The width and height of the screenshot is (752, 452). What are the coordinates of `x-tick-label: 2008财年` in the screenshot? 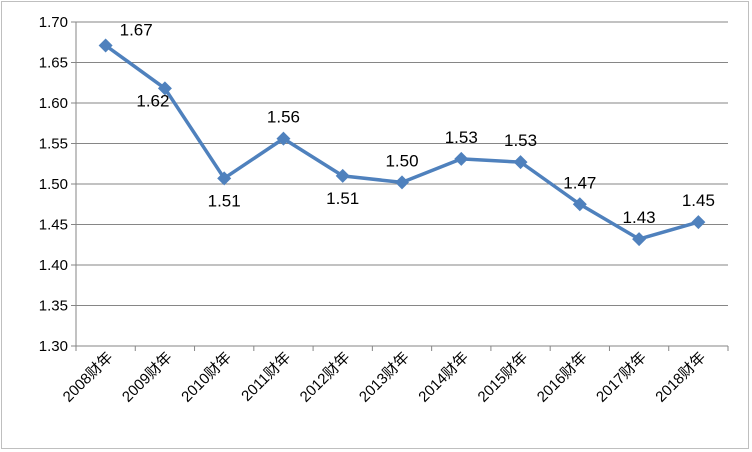 It's located at (88, 377).